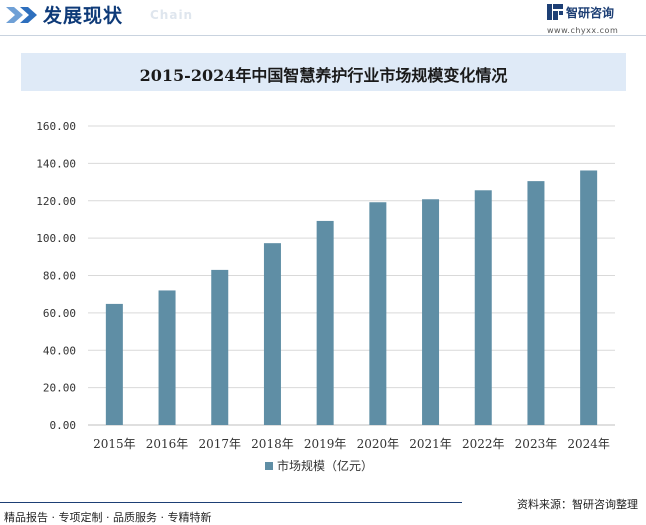 The height and width of the screenshot is (525, 646). I want to click on brand-logo-icon, so click(555, 12).